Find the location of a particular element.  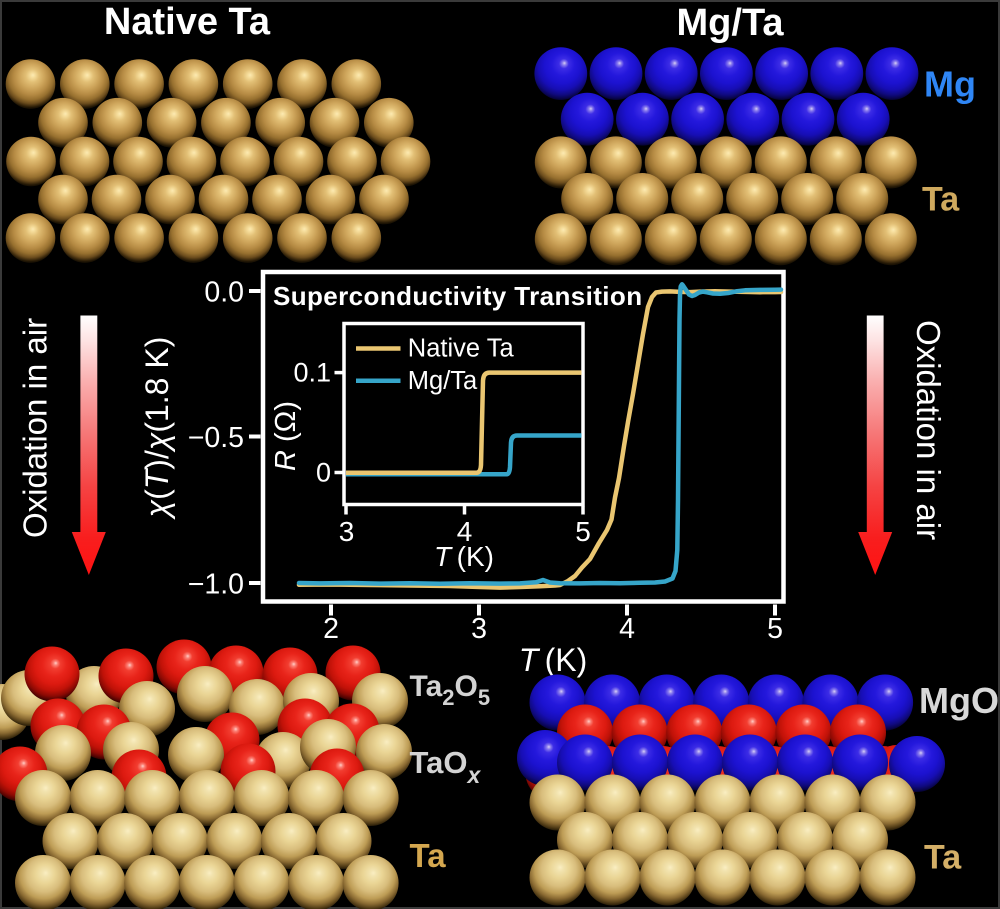

svg-text: 0.0 is located at coordinates (224, 292).